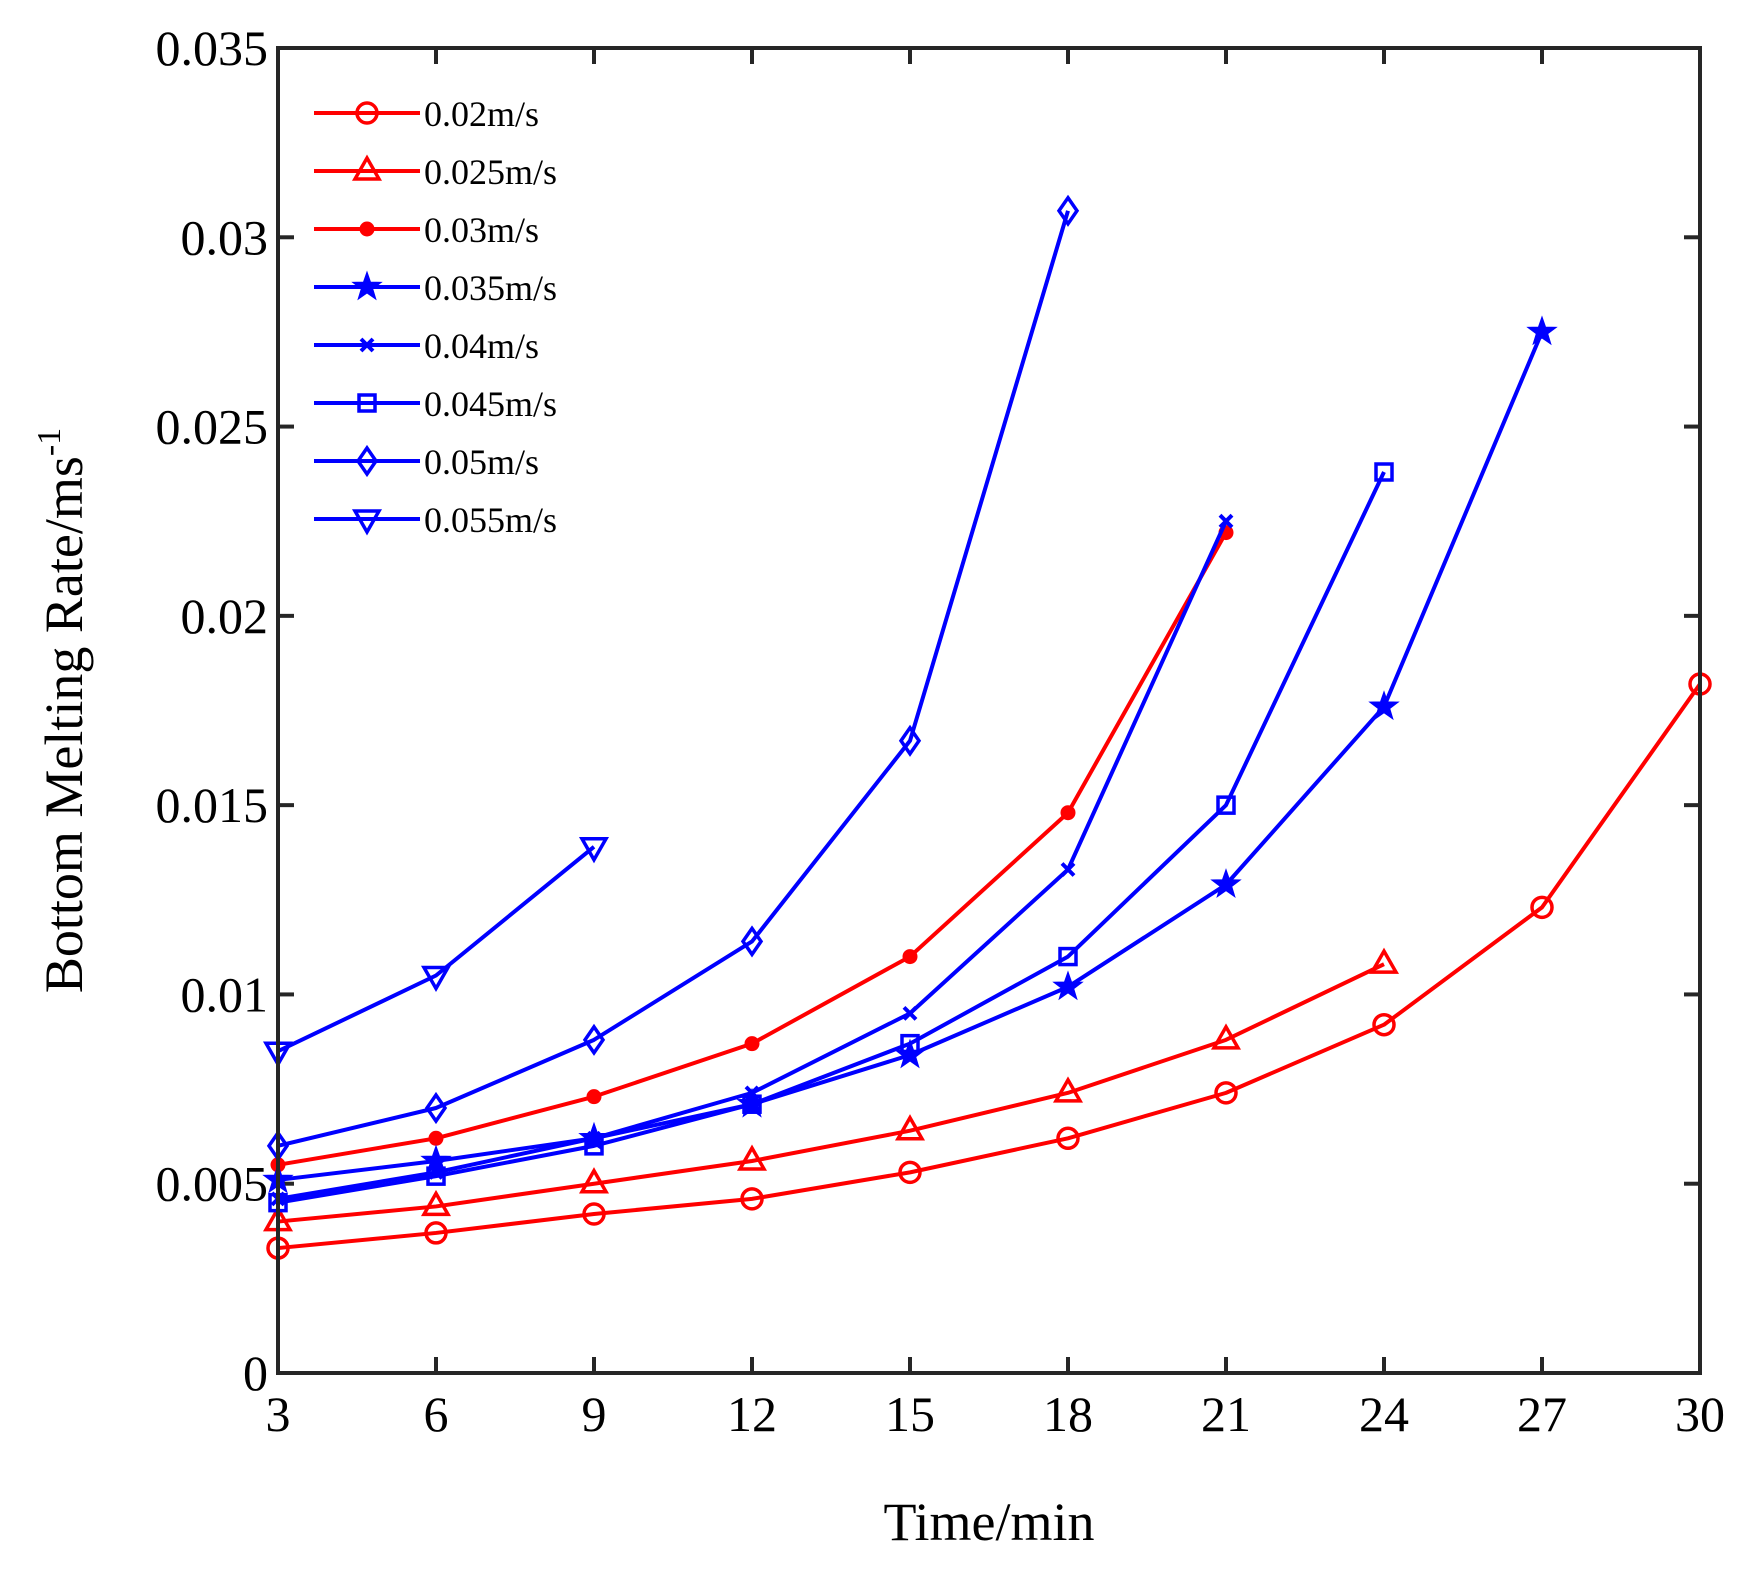 The width and height of the screenshot is (1748, 1573). I want to click on legend-item-7: 0.055m/s, so click(435, 520).